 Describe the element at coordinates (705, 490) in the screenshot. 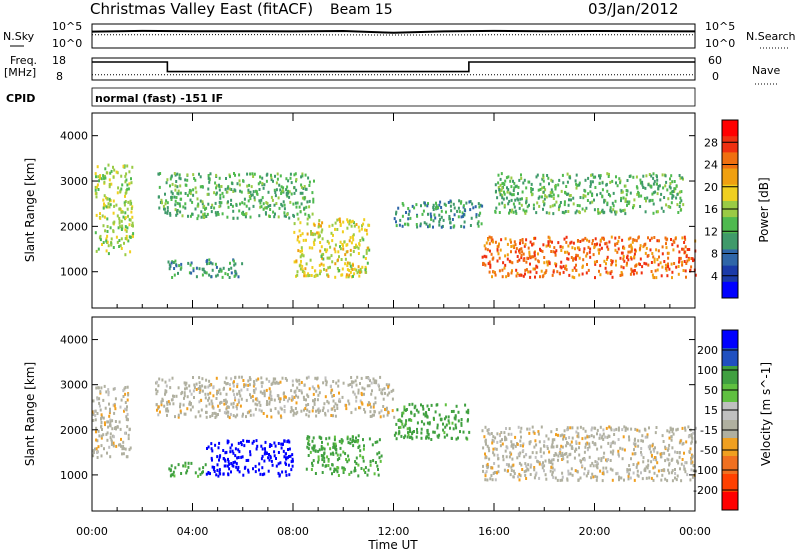

I see `colorbar-tick-label: -200` at that location.